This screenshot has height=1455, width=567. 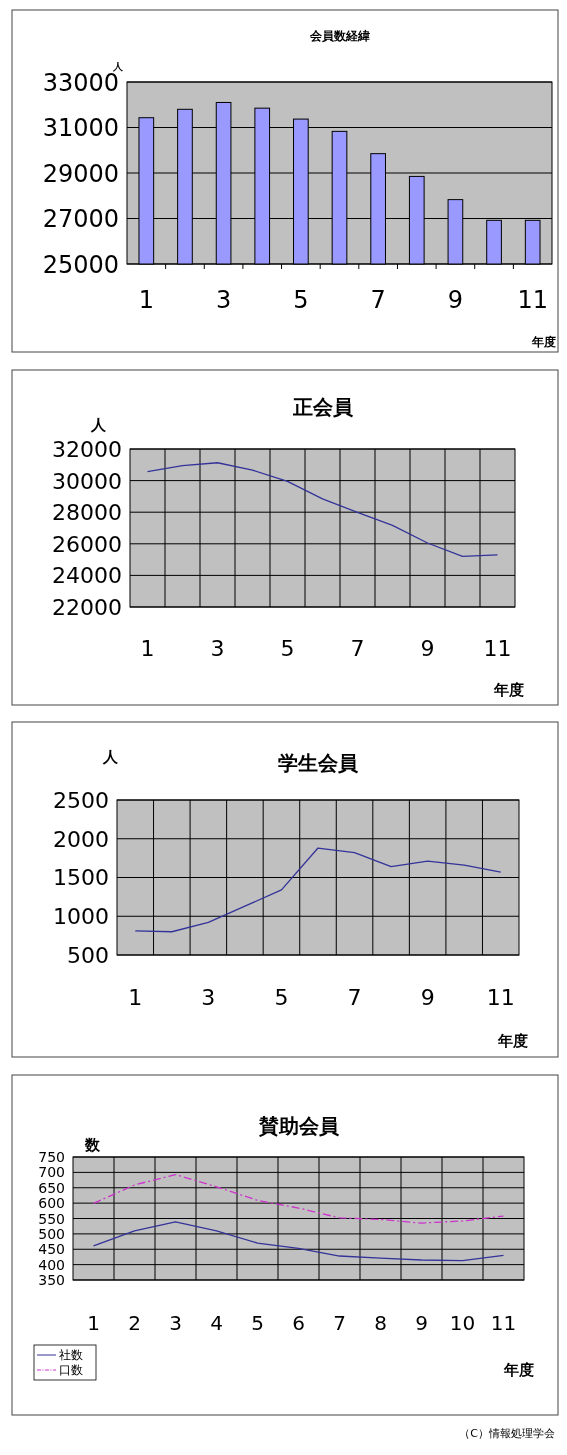 What do you see at coordinates (51, 1157) in the screenshot?
I see `y-tick-label: 750` at bounding box center [51, 1157].